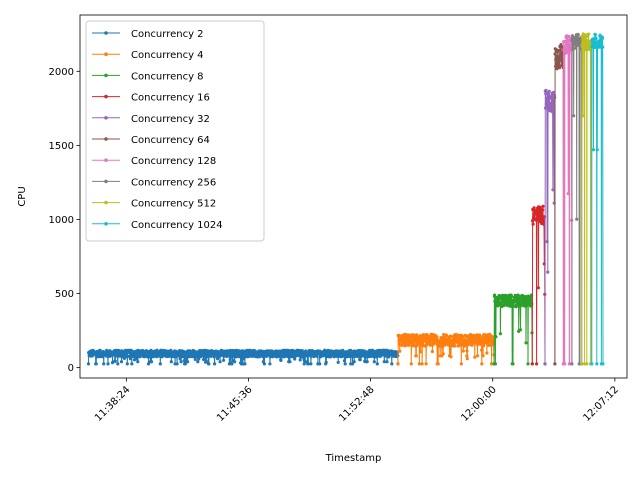  What do you see at coordinates (170, 98) in the screenshot?
I see `legend-label: Concurrency 16` at bounding box center [170, 98].